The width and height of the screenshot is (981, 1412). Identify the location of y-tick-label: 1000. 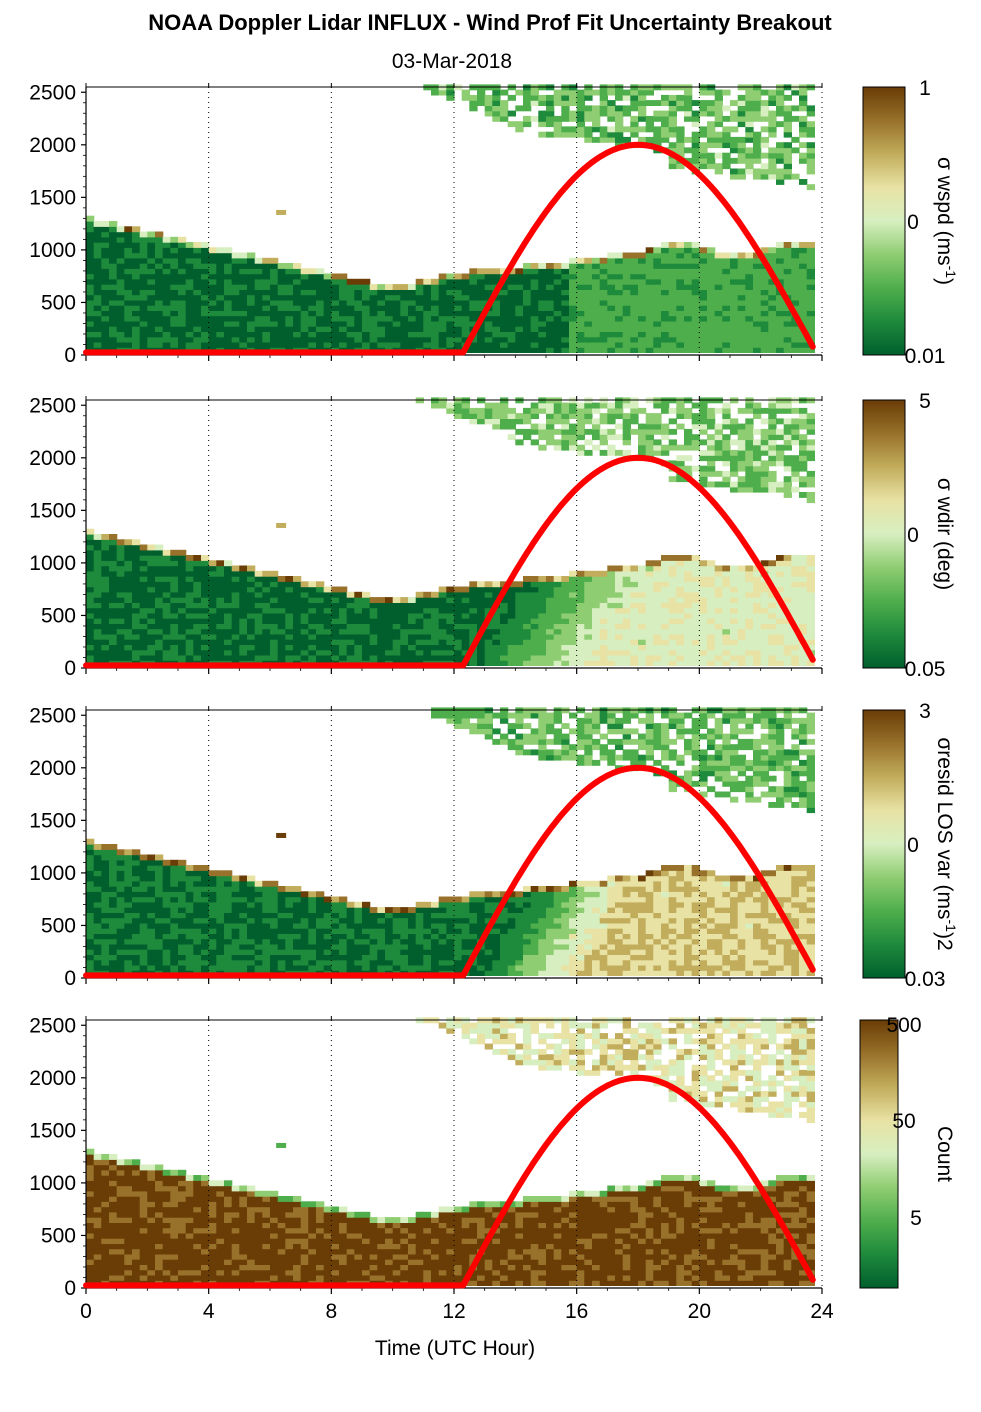
(52, 563).